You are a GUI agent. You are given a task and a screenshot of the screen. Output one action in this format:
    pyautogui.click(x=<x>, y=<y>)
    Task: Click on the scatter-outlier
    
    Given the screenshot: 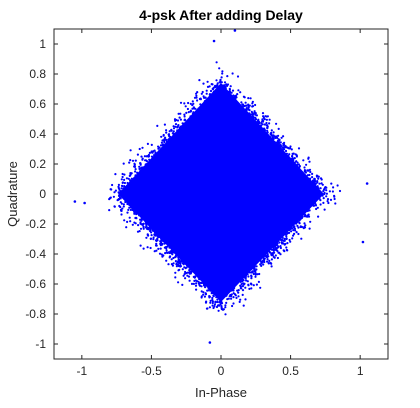 What is the action you would take?
    pyautogui.click(x=367, y=183)
    